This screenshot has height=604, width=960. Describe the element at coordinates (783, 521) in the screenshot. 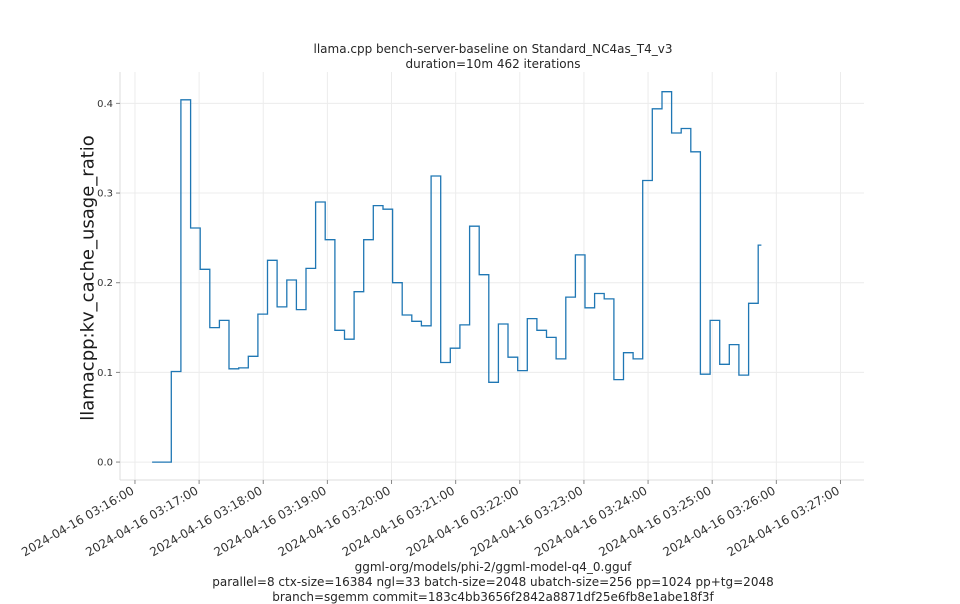

I see `x-tick-label: 2024-04-16 03:27:00` at that location.